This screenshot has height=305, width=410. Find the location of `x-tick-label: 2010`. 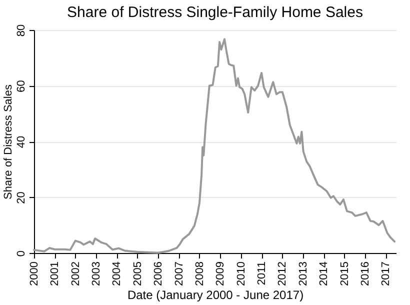

x-tick-label: 2010 is located at coordinates (241, 274).